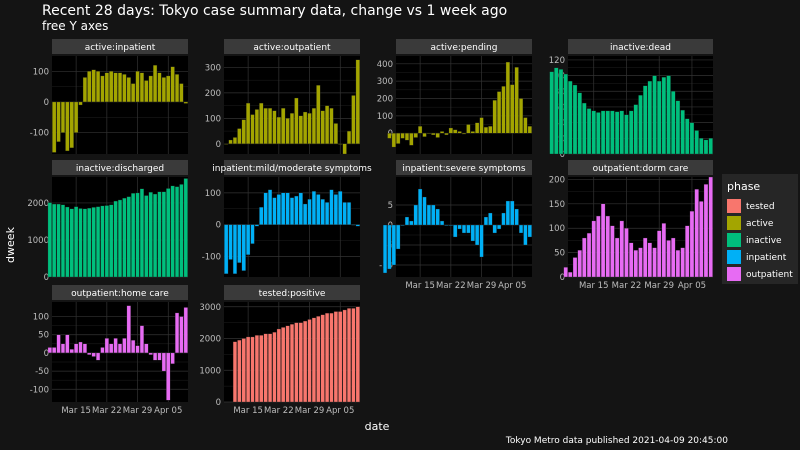  What do you see at coordinates (46, 103) in the screenshot?
I see `y-tick-label: 0` at bounding box center [46, 103].